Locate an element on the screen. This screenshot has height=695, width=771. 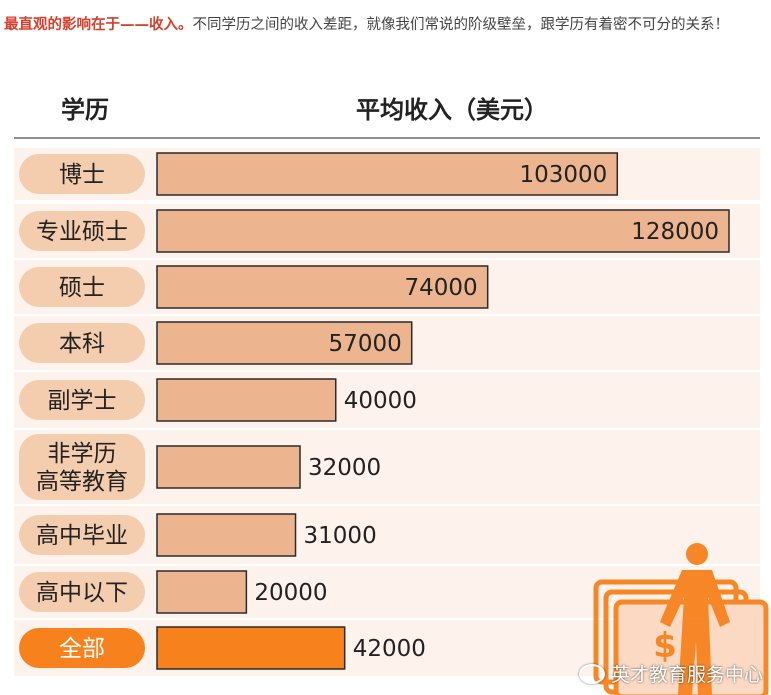
value-label: 74000 is located at coordinates (441, 288).